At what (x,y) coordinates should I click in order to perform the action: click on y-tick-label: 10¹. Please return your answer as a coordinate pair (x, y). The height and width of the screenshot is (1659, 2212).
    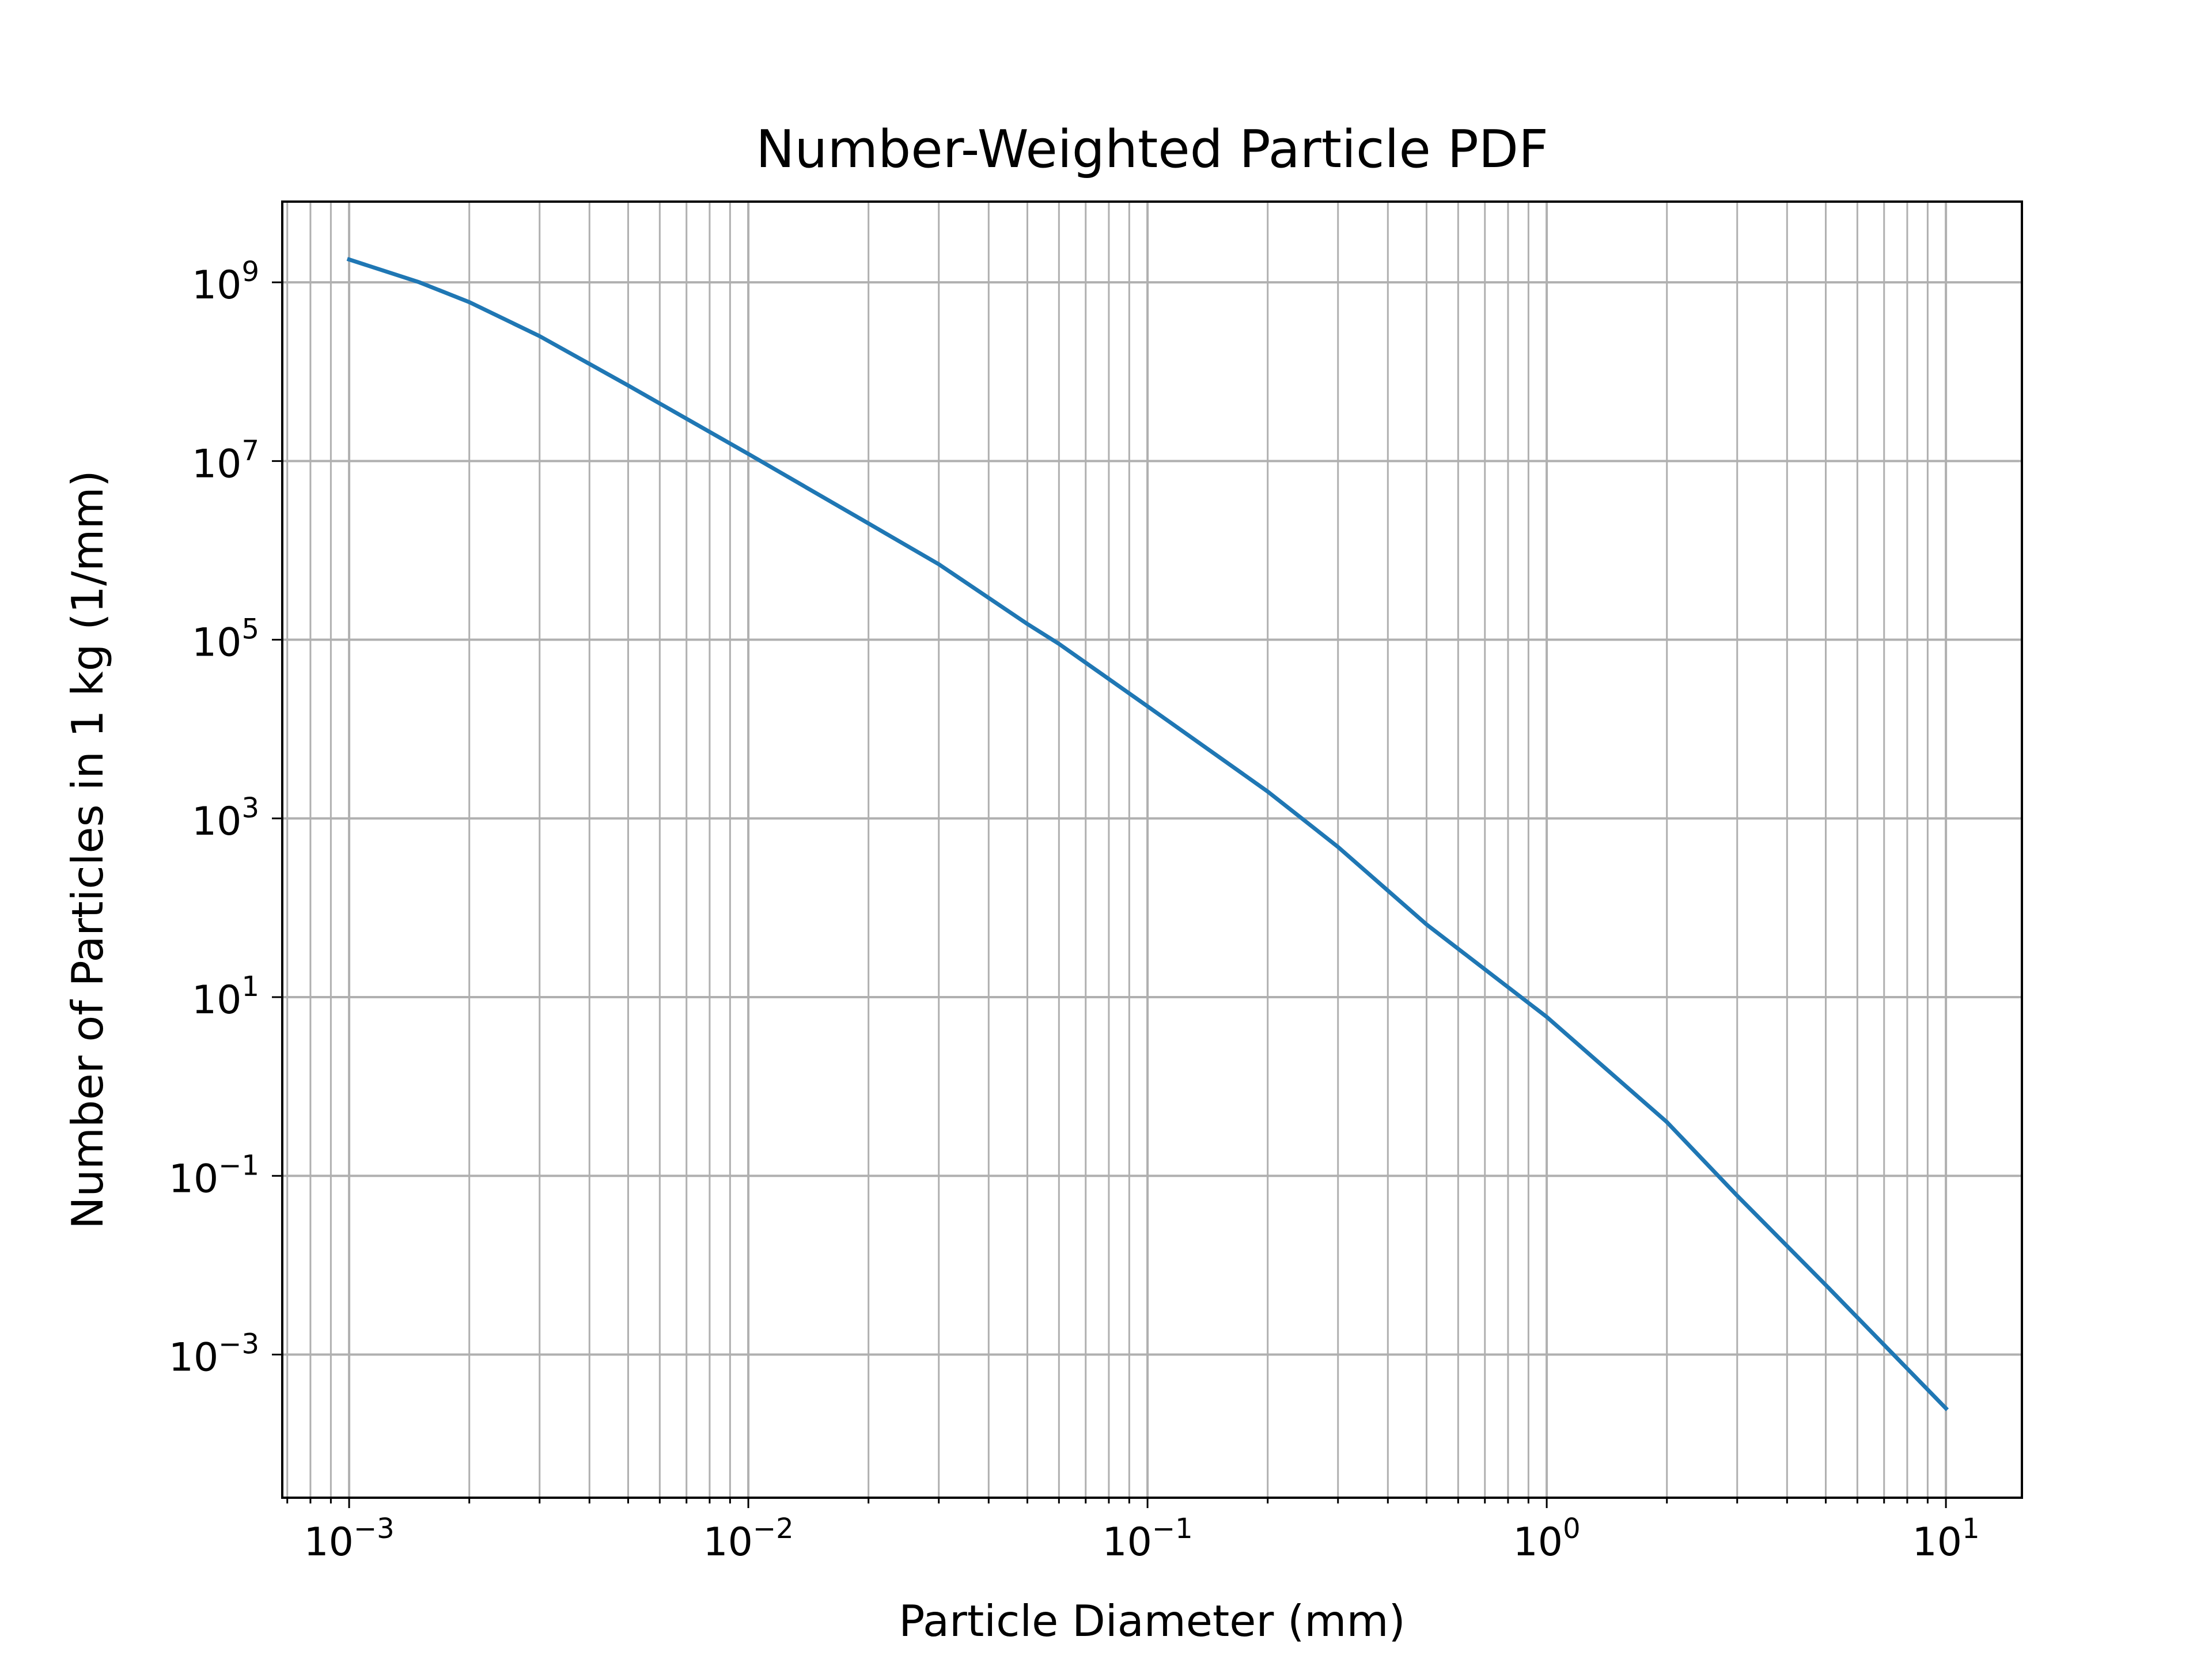
    Looking at the image, I should click on (225, 997).